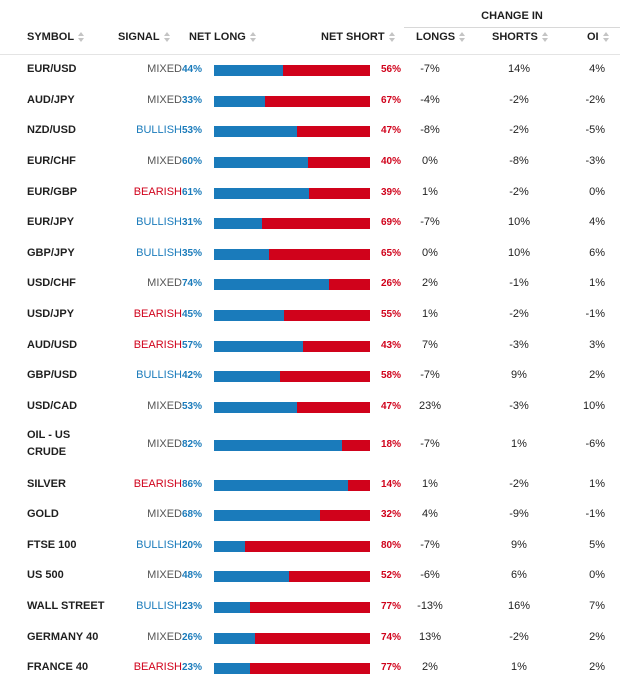 This screenshot has width=620, height=697. Describe the element at coordinates (441, 37) in the screenshot. I see `column-header-longs: LONGS` at that location.